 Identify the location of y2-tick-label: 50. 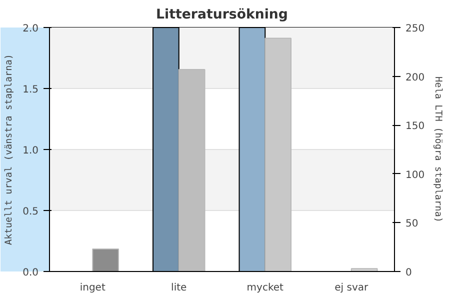
(412, 224).